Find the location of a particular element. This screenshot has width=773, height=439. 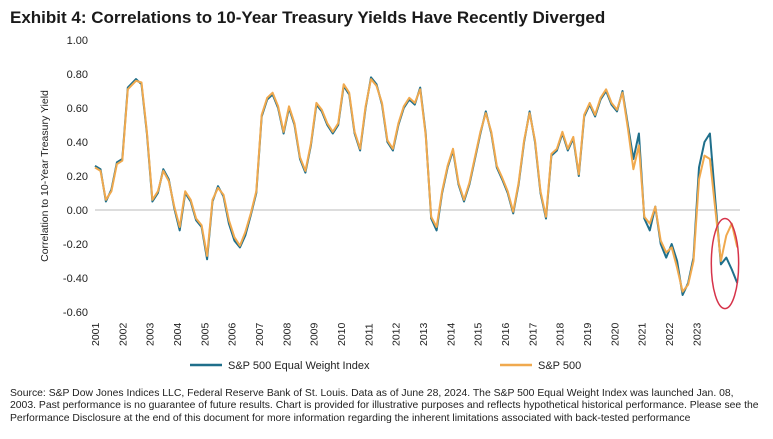

y-tick-label: 0.20 is located at coordinates (77, 177).